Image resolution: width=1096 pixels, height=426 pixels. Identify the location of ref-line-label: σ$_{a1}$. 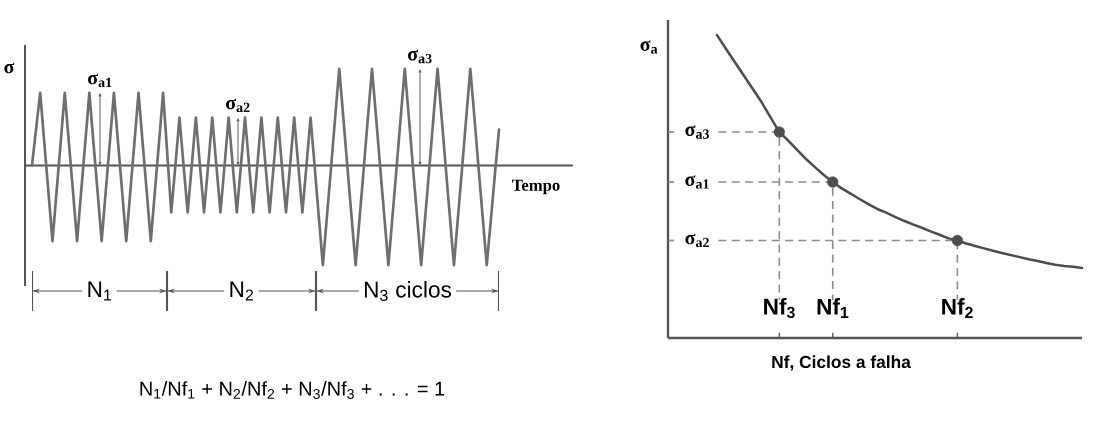
(697, 182).